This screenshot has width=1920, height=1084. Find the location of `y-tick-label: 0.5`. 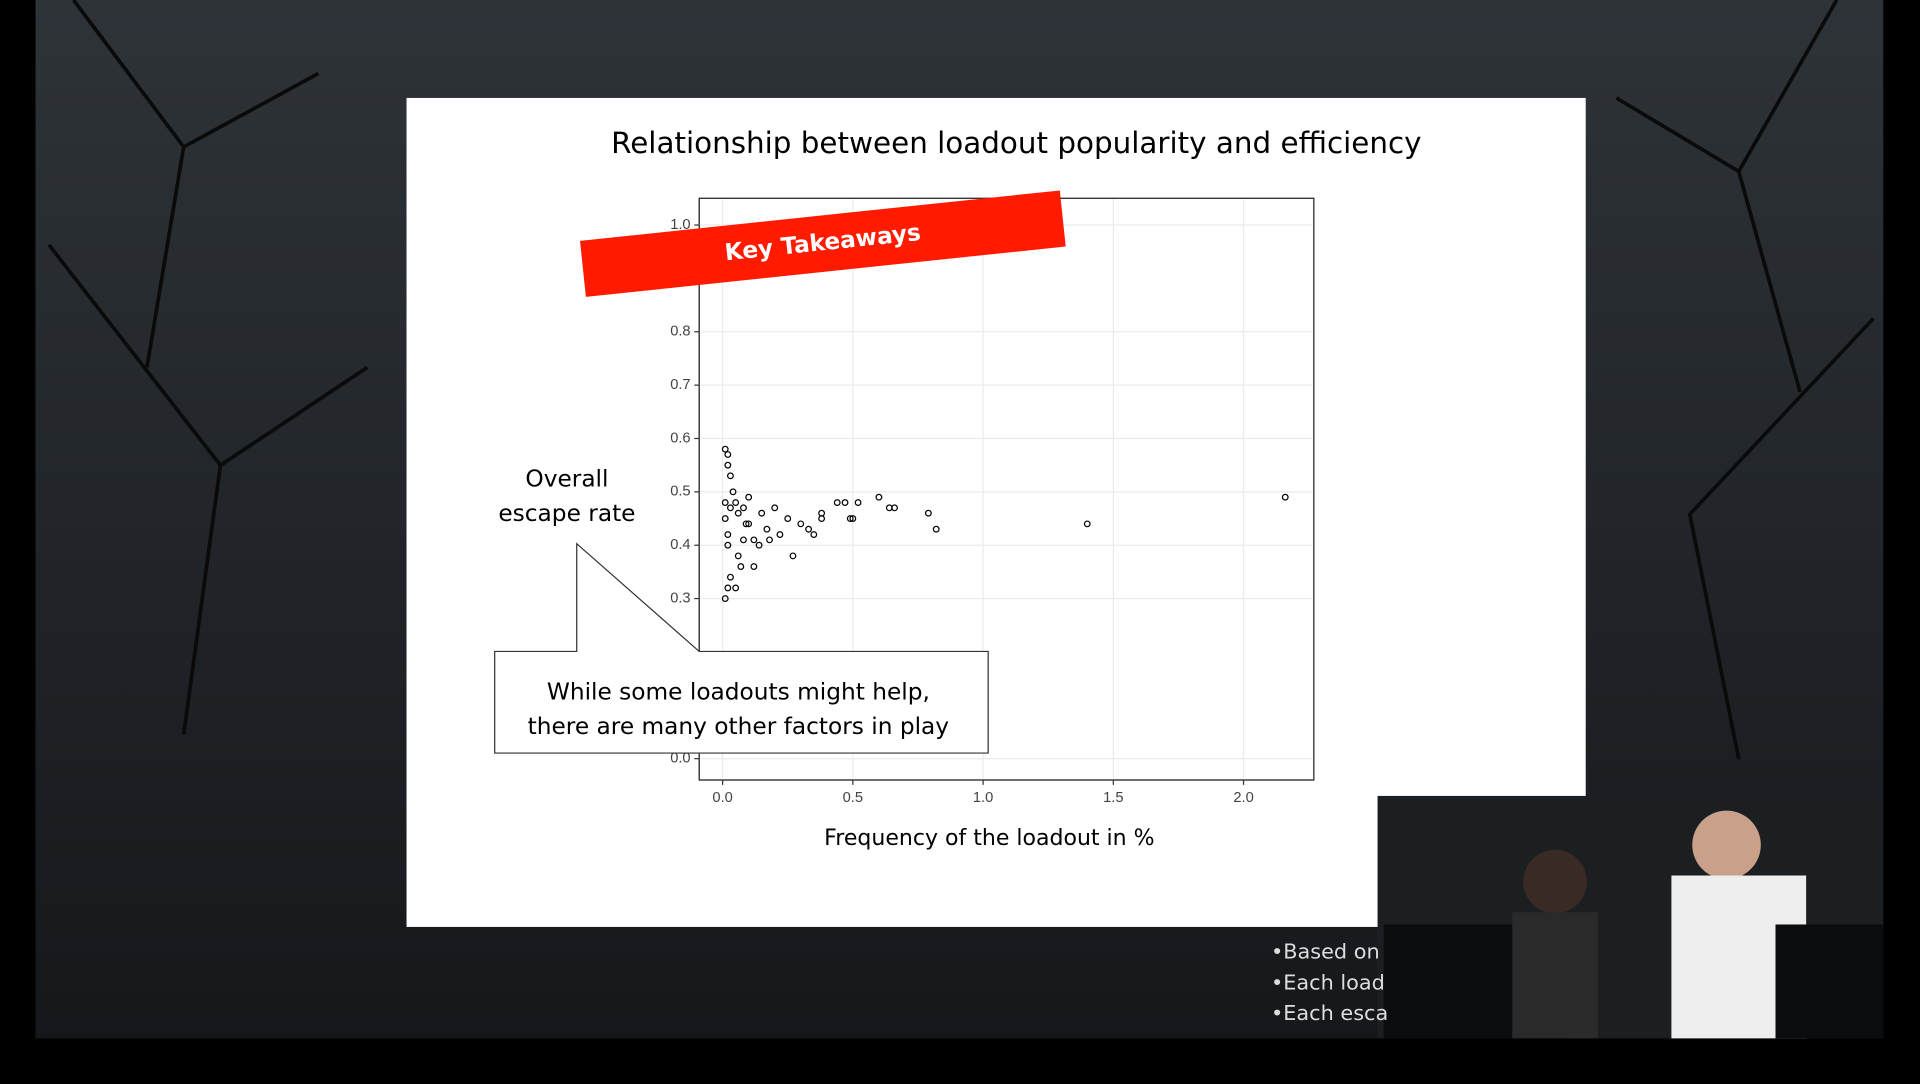

y-tick-label: 0.5 is located at coordinates (680, 492).